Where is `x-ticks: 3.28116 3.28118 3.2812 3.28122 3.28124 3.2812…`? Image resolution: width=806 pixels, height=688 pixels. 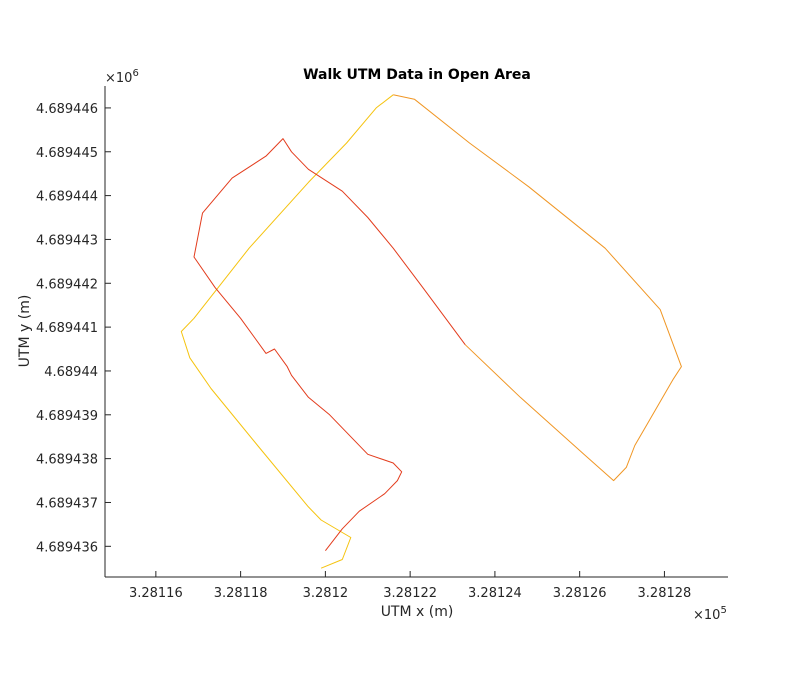 x-ticks: 3.28116 3.28118 3.2812 3.28122 3.28124 3.2812… is located at coordinates (410, 586).